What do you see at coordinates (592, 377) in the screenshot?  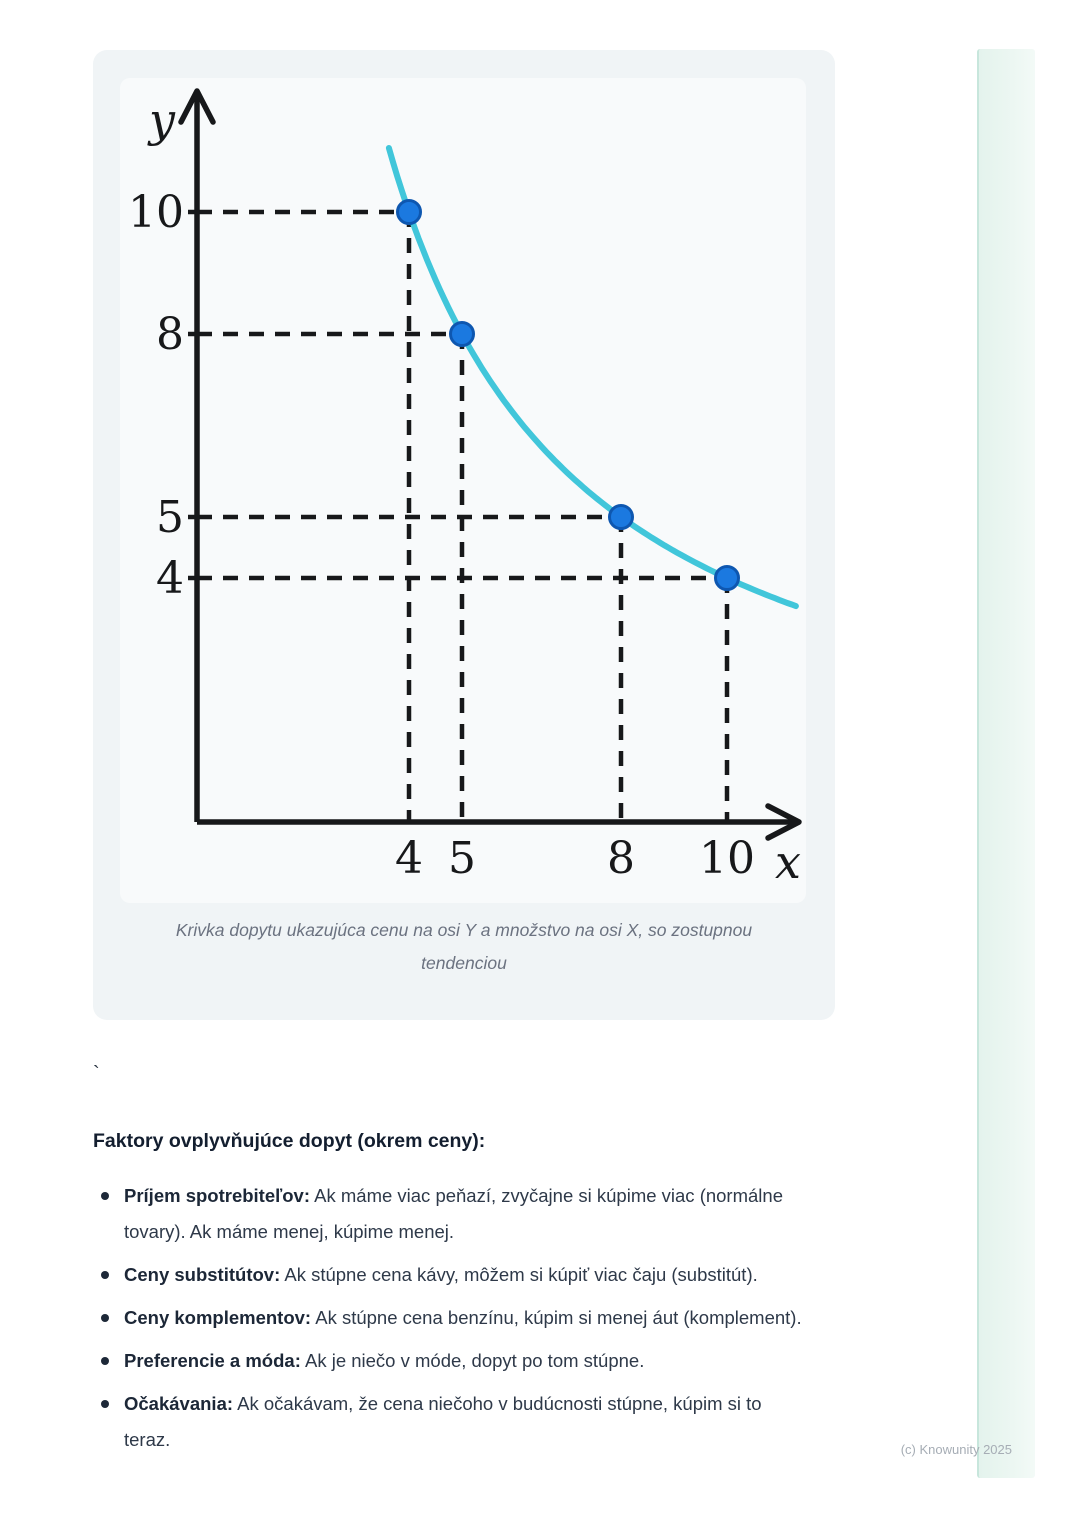 I see `demand-curve` at bounding box center [592, 377].